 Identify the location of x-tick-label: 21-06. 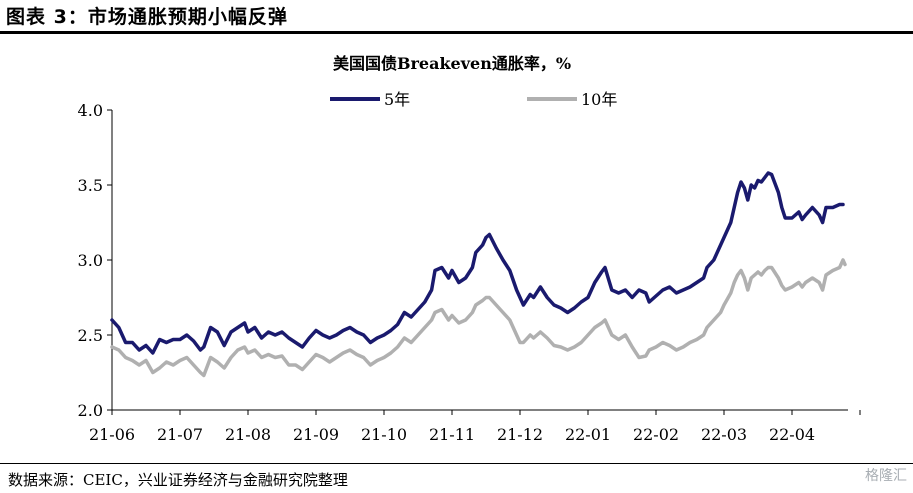
(112, 434).